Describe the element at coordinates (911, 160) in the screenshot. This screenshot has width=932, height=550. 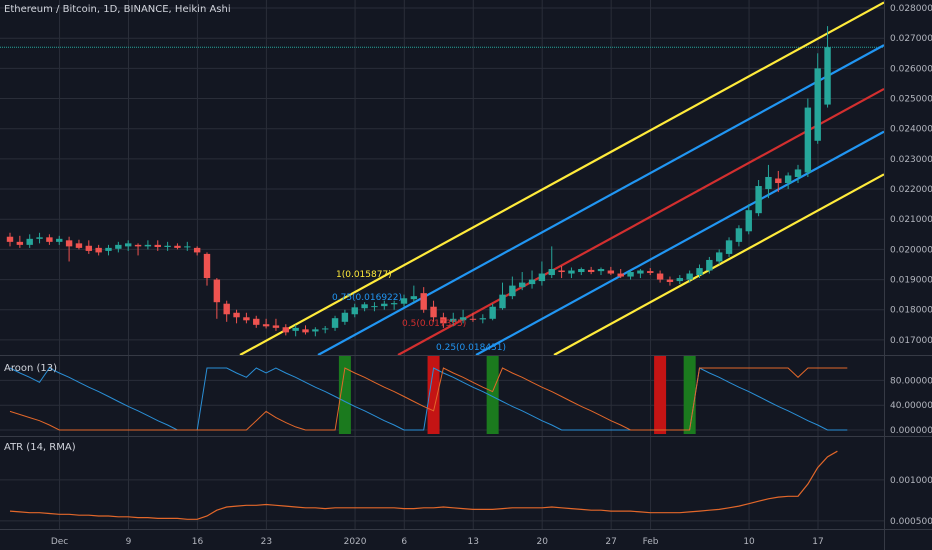
I see `price-tick-label: 0.023000` at that location.